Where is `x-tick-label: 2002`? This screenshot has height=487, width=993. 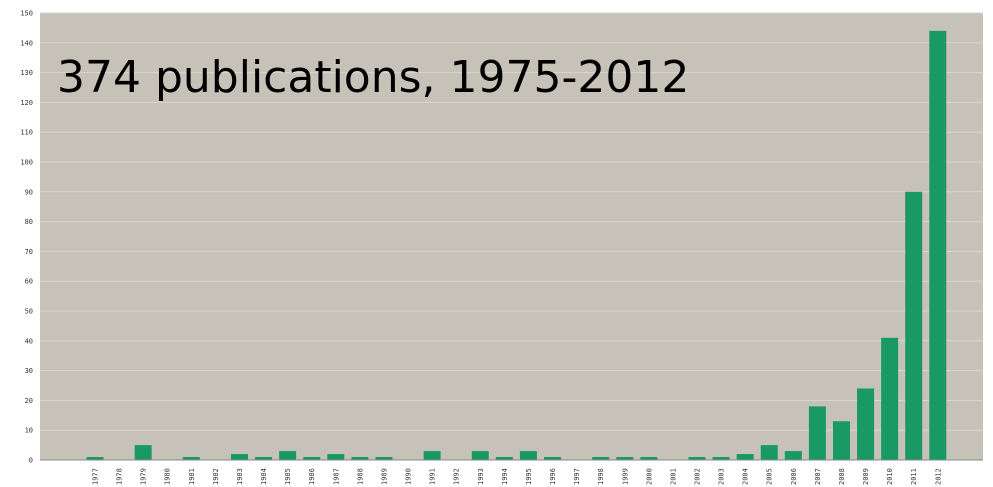
x-tick-label: 2002 is located at coordinates (698, 476).